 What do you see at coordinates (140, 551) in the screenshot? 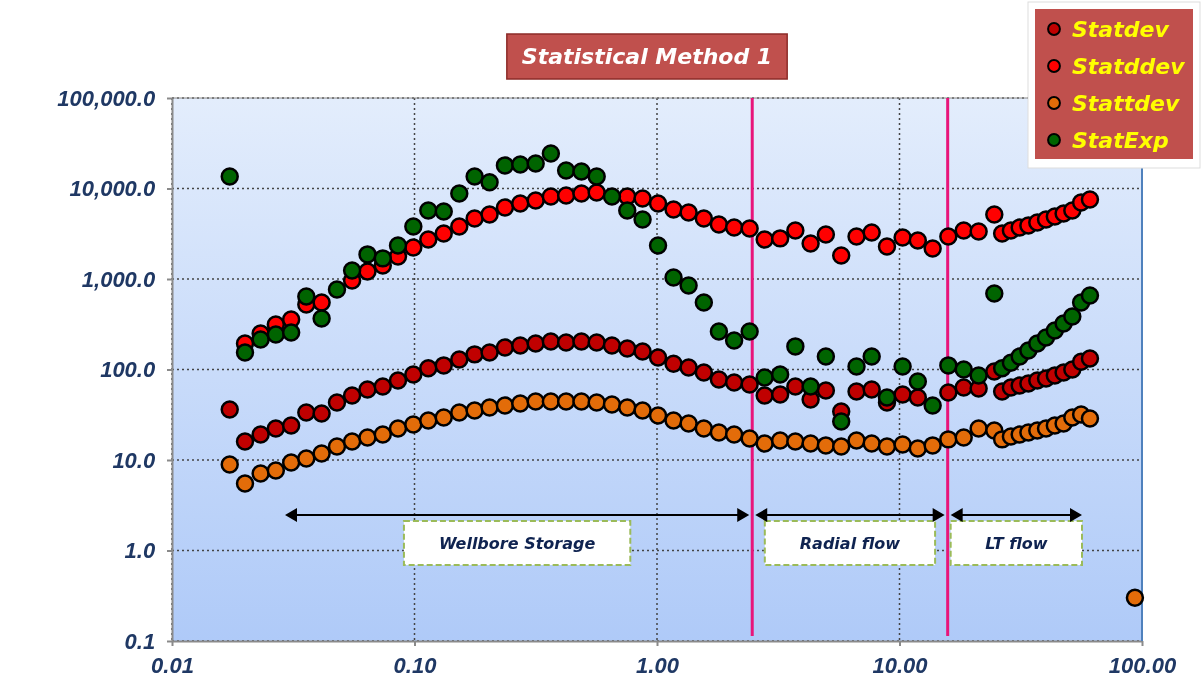
I see `y-tick-label: 1.0` at bounding box center [140, 551].